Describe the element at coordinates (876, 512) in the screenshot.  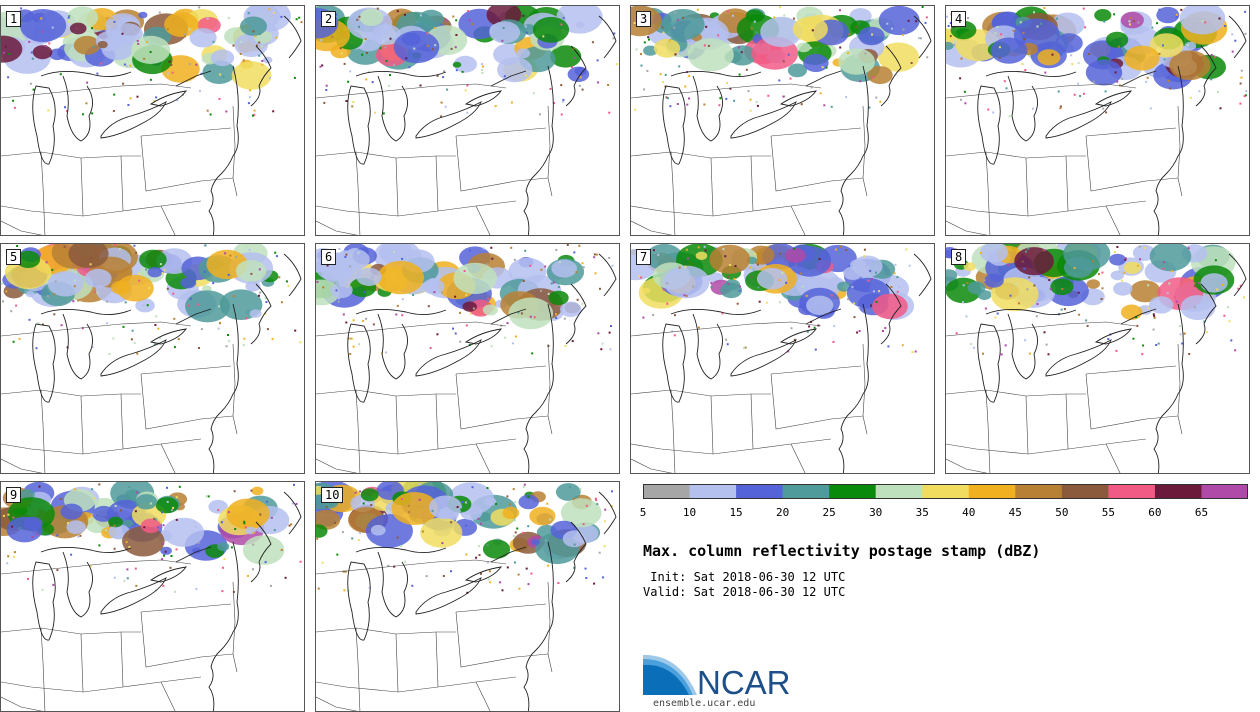
I see `colorbar-tick-label: 30` at that location.